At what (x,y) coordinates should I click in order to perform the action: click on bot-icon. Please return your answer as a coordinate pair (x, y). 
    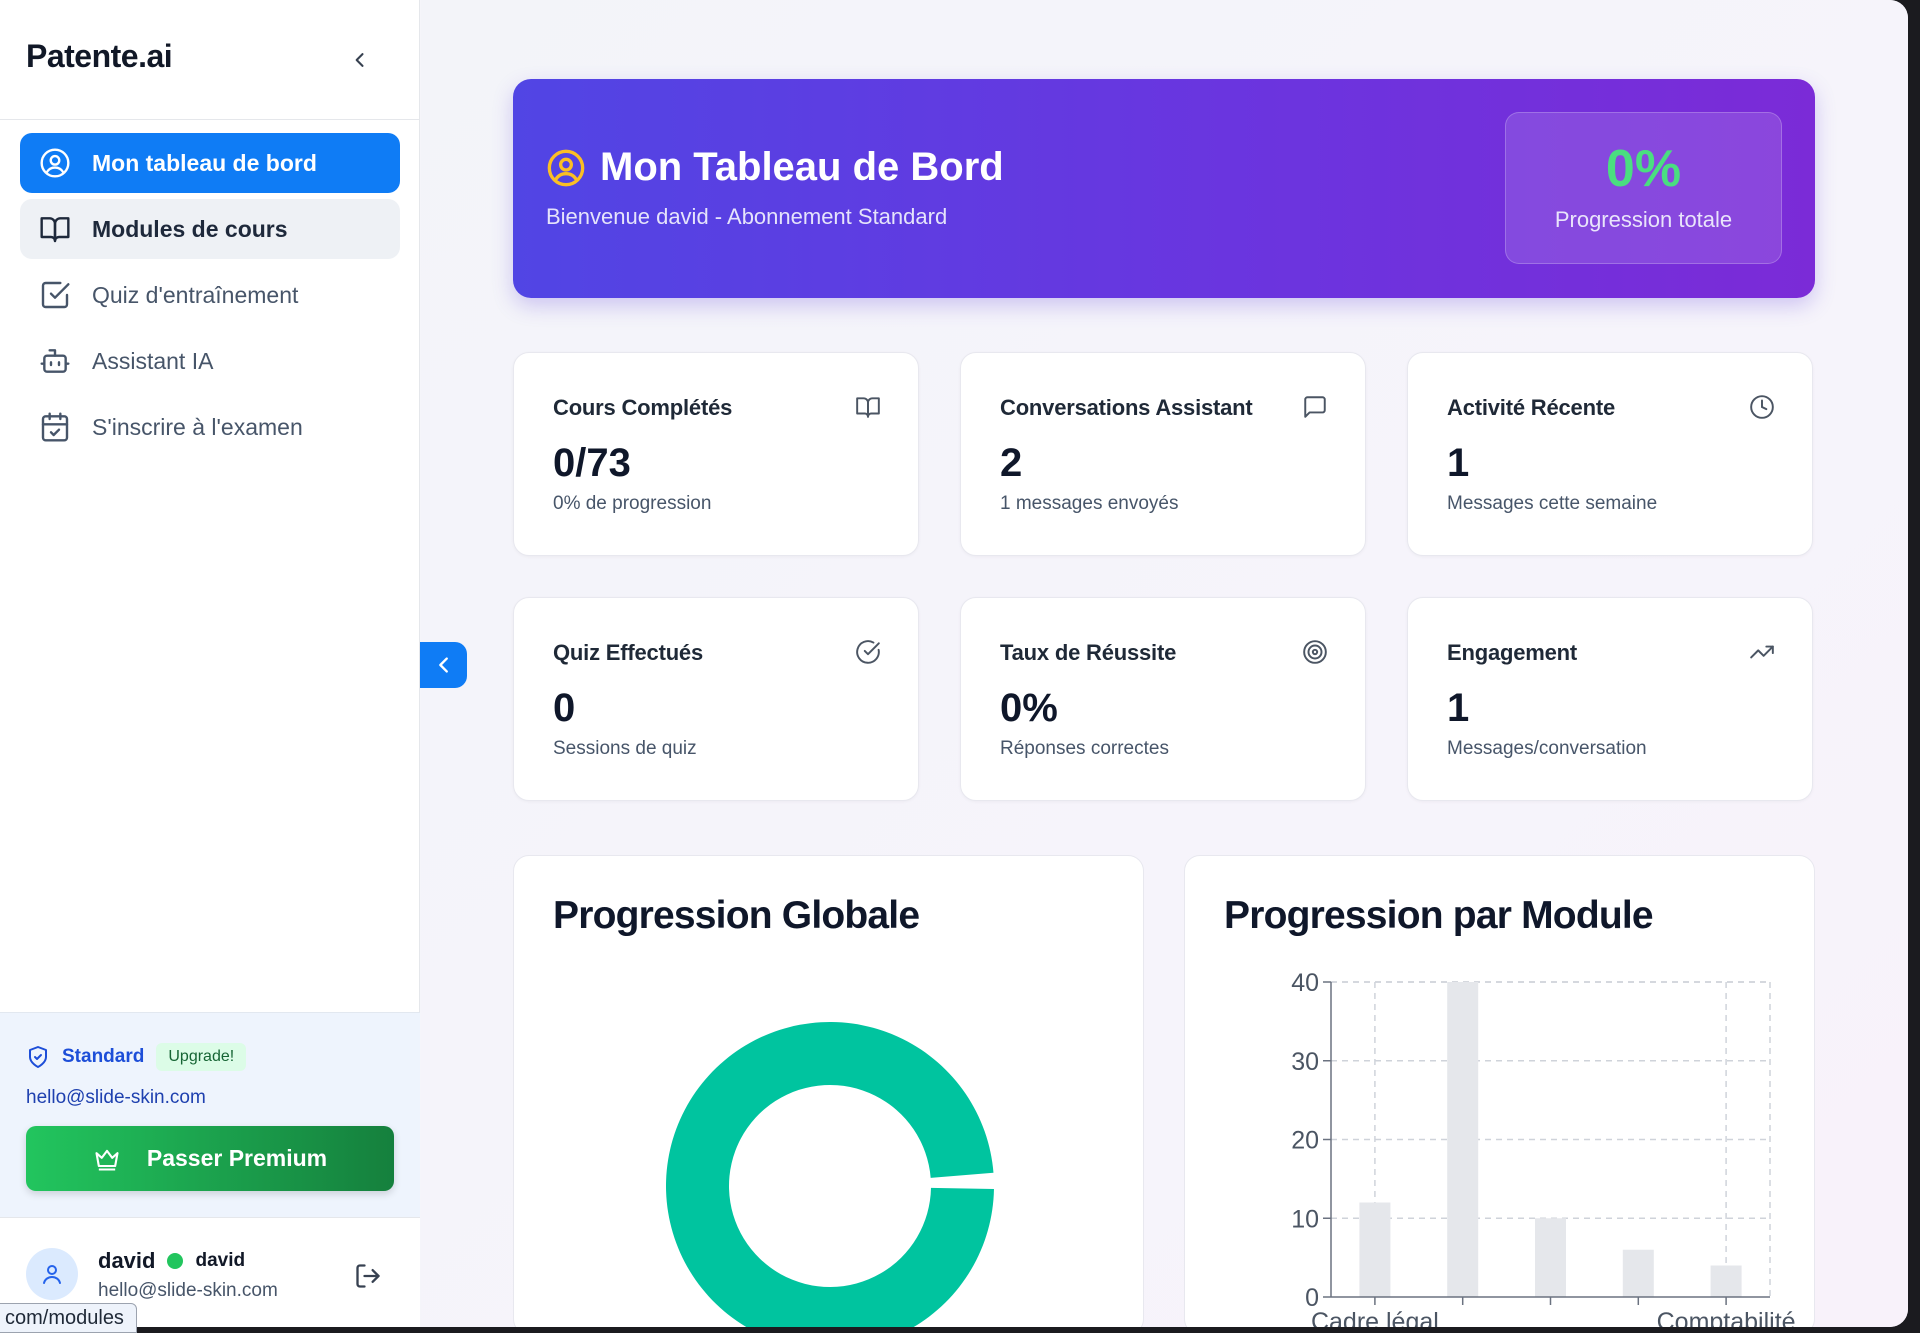
    Looking at the image, I should click on (55, 361).